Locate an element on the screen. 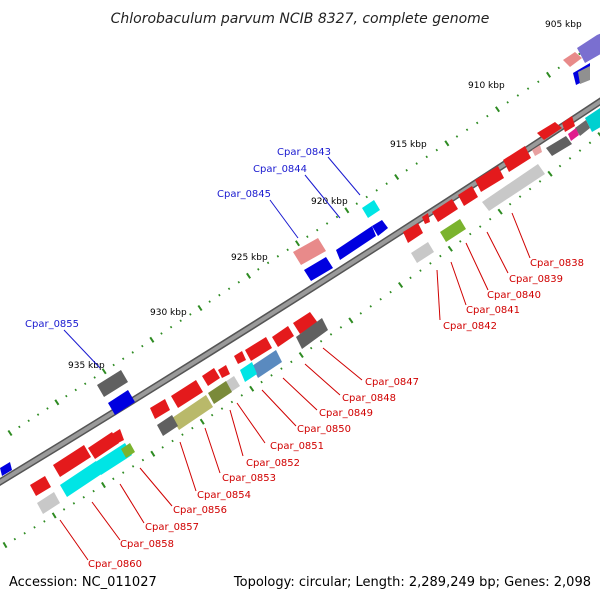 This screenshot has width=600, height=600. gene-label-cpar-0853: Cpar_0853 is located at coordinates (249, 478).